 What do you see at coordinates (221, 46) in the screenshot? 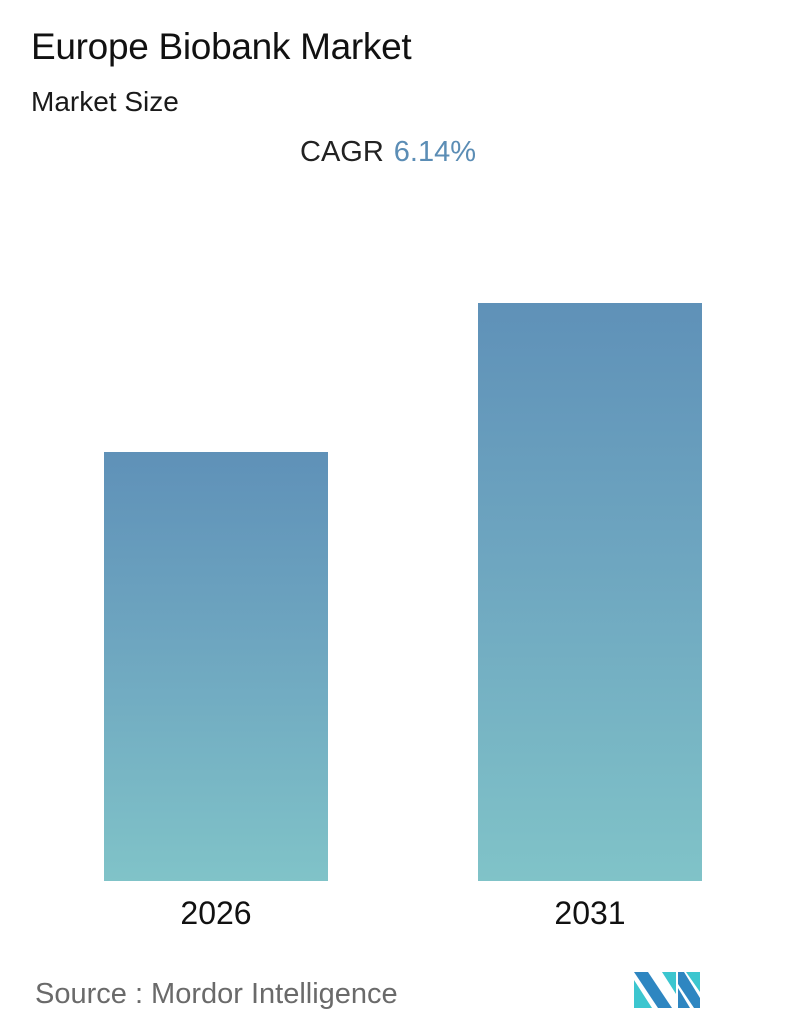
I see `chart-title: Europe Biobank Market` at bounding box center [221, 46].